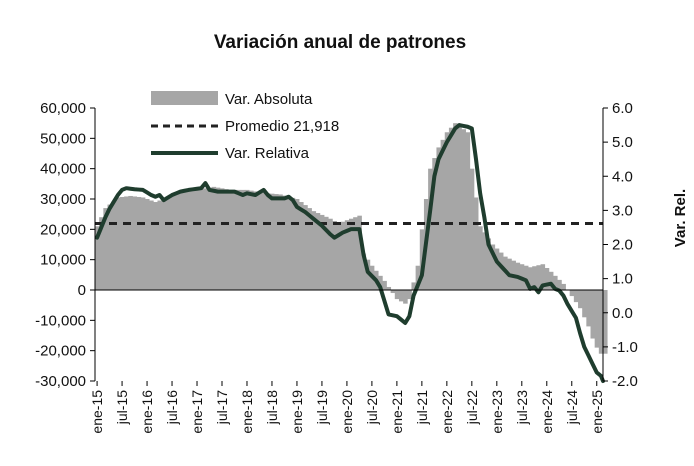  Describe the element at coordinates (622, 210) in the screenshot. I see `right-tick-label: 3.0` at that location.